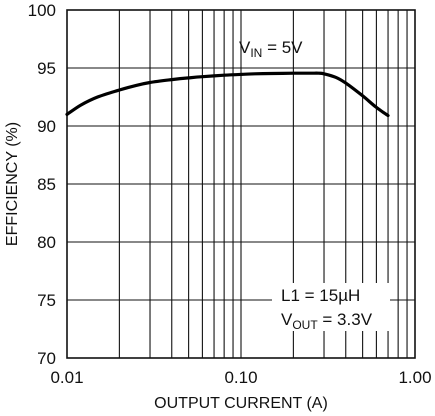 The height and width of the screenshot is (416, 435). Describe the element at coordinates (320, 295) in the screenshot. I see `annotation-l1: L1 = 15µH` at that location.